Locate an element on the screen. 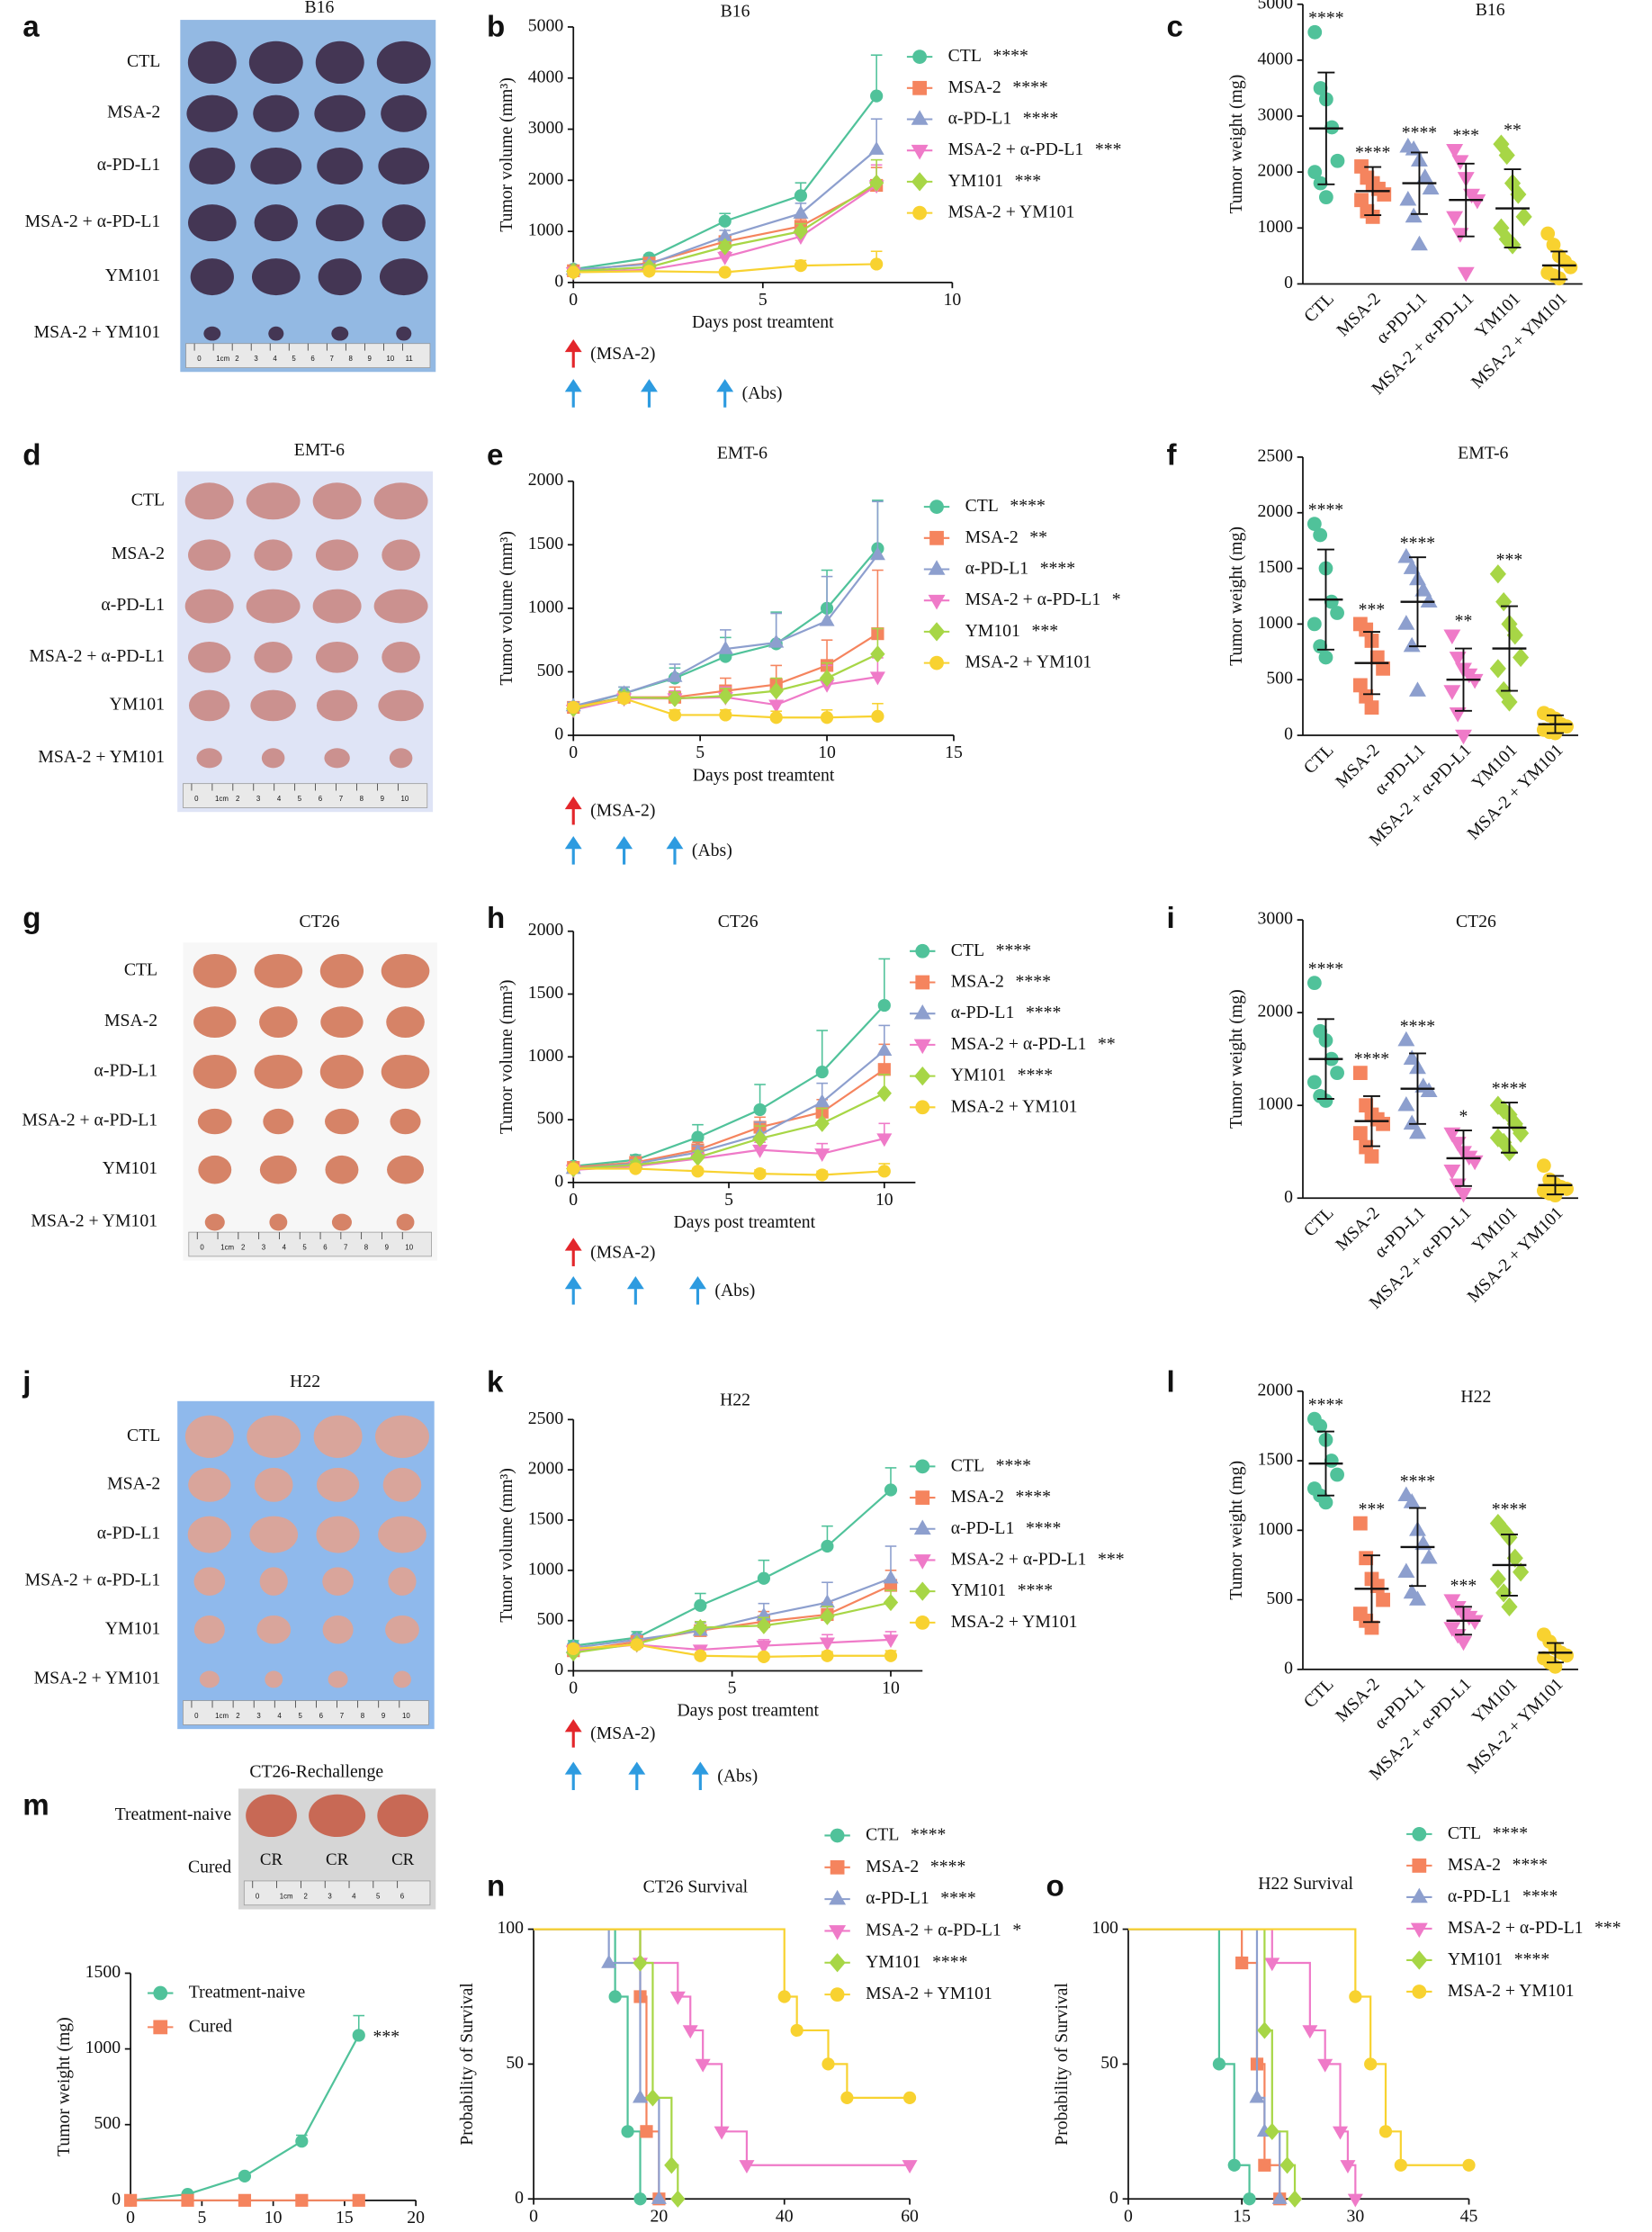 This screenshot has height=2232, width=1652. significance: *** is located at coordinates (1465, 136).